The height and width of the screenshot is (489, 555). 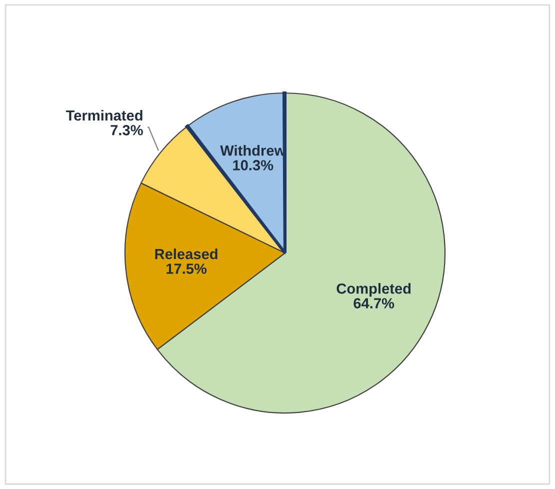 I want to click on data-label: 10.3%, so click(x=253, y=165).